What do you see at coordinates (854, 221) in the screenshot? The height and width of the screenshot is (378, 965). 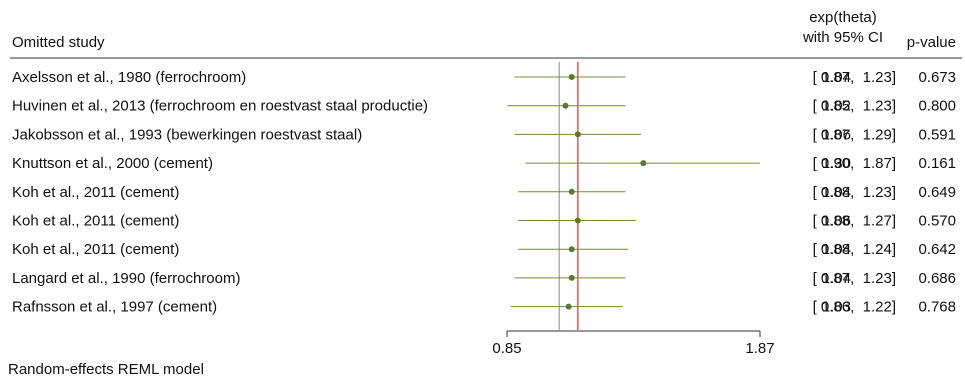 I see `ci-value: [ 0.88, 1.27]` at bounding box center [854, 221].